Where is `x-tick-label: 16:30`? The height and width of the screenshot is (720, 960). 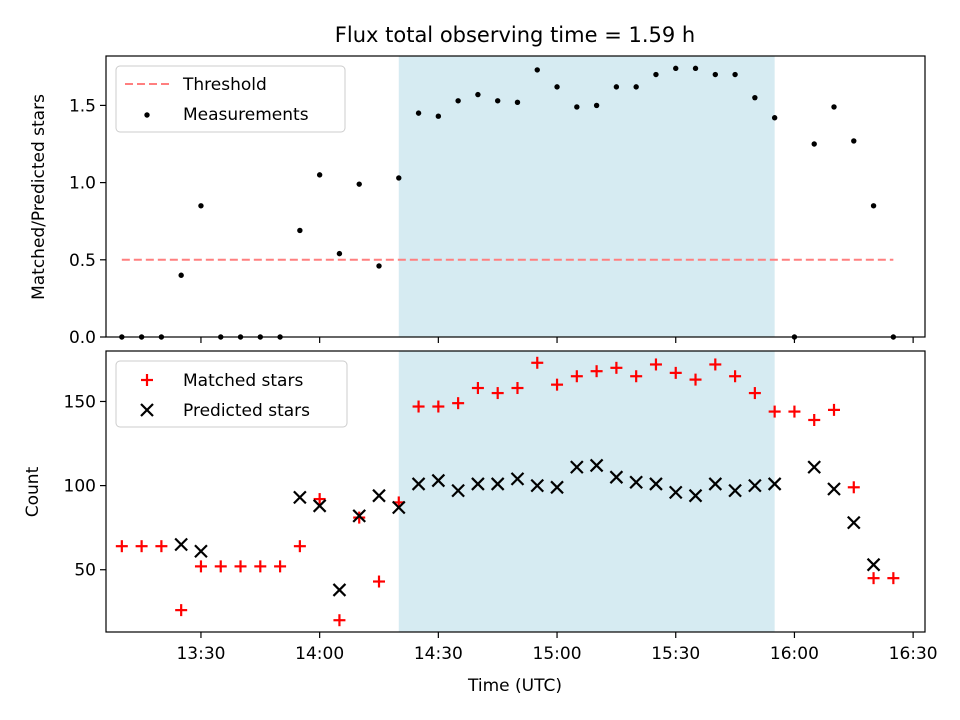 x-tick-label: 16:30 is located at coordinates (913, 654).